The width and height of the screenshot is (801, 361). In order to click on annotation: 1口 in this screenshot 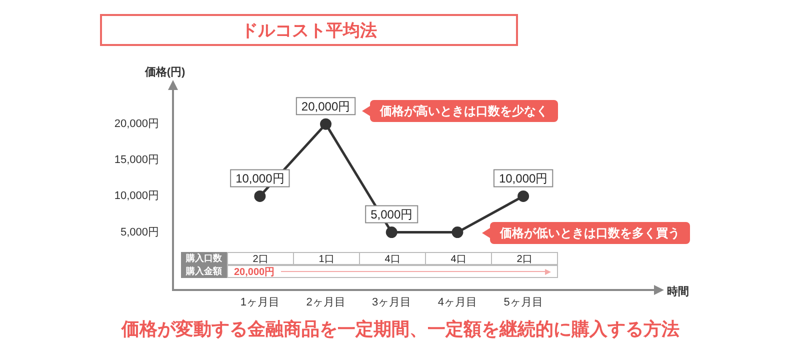, I will do `click(326, 258)`.